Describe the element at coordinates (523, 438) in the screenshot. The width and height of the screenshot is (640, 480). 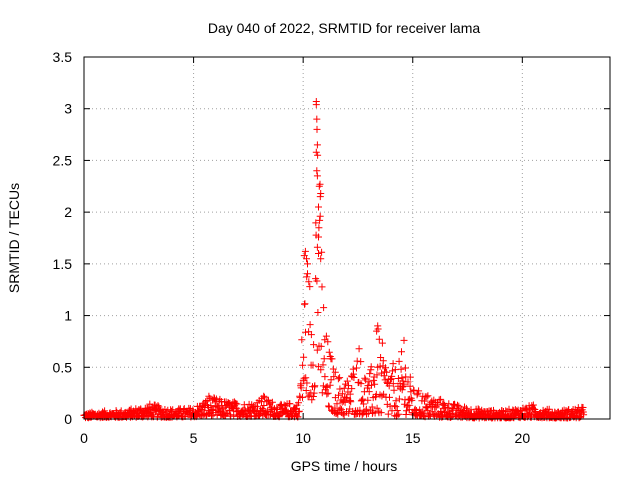
I see `x-tick-label: 20` at that location.